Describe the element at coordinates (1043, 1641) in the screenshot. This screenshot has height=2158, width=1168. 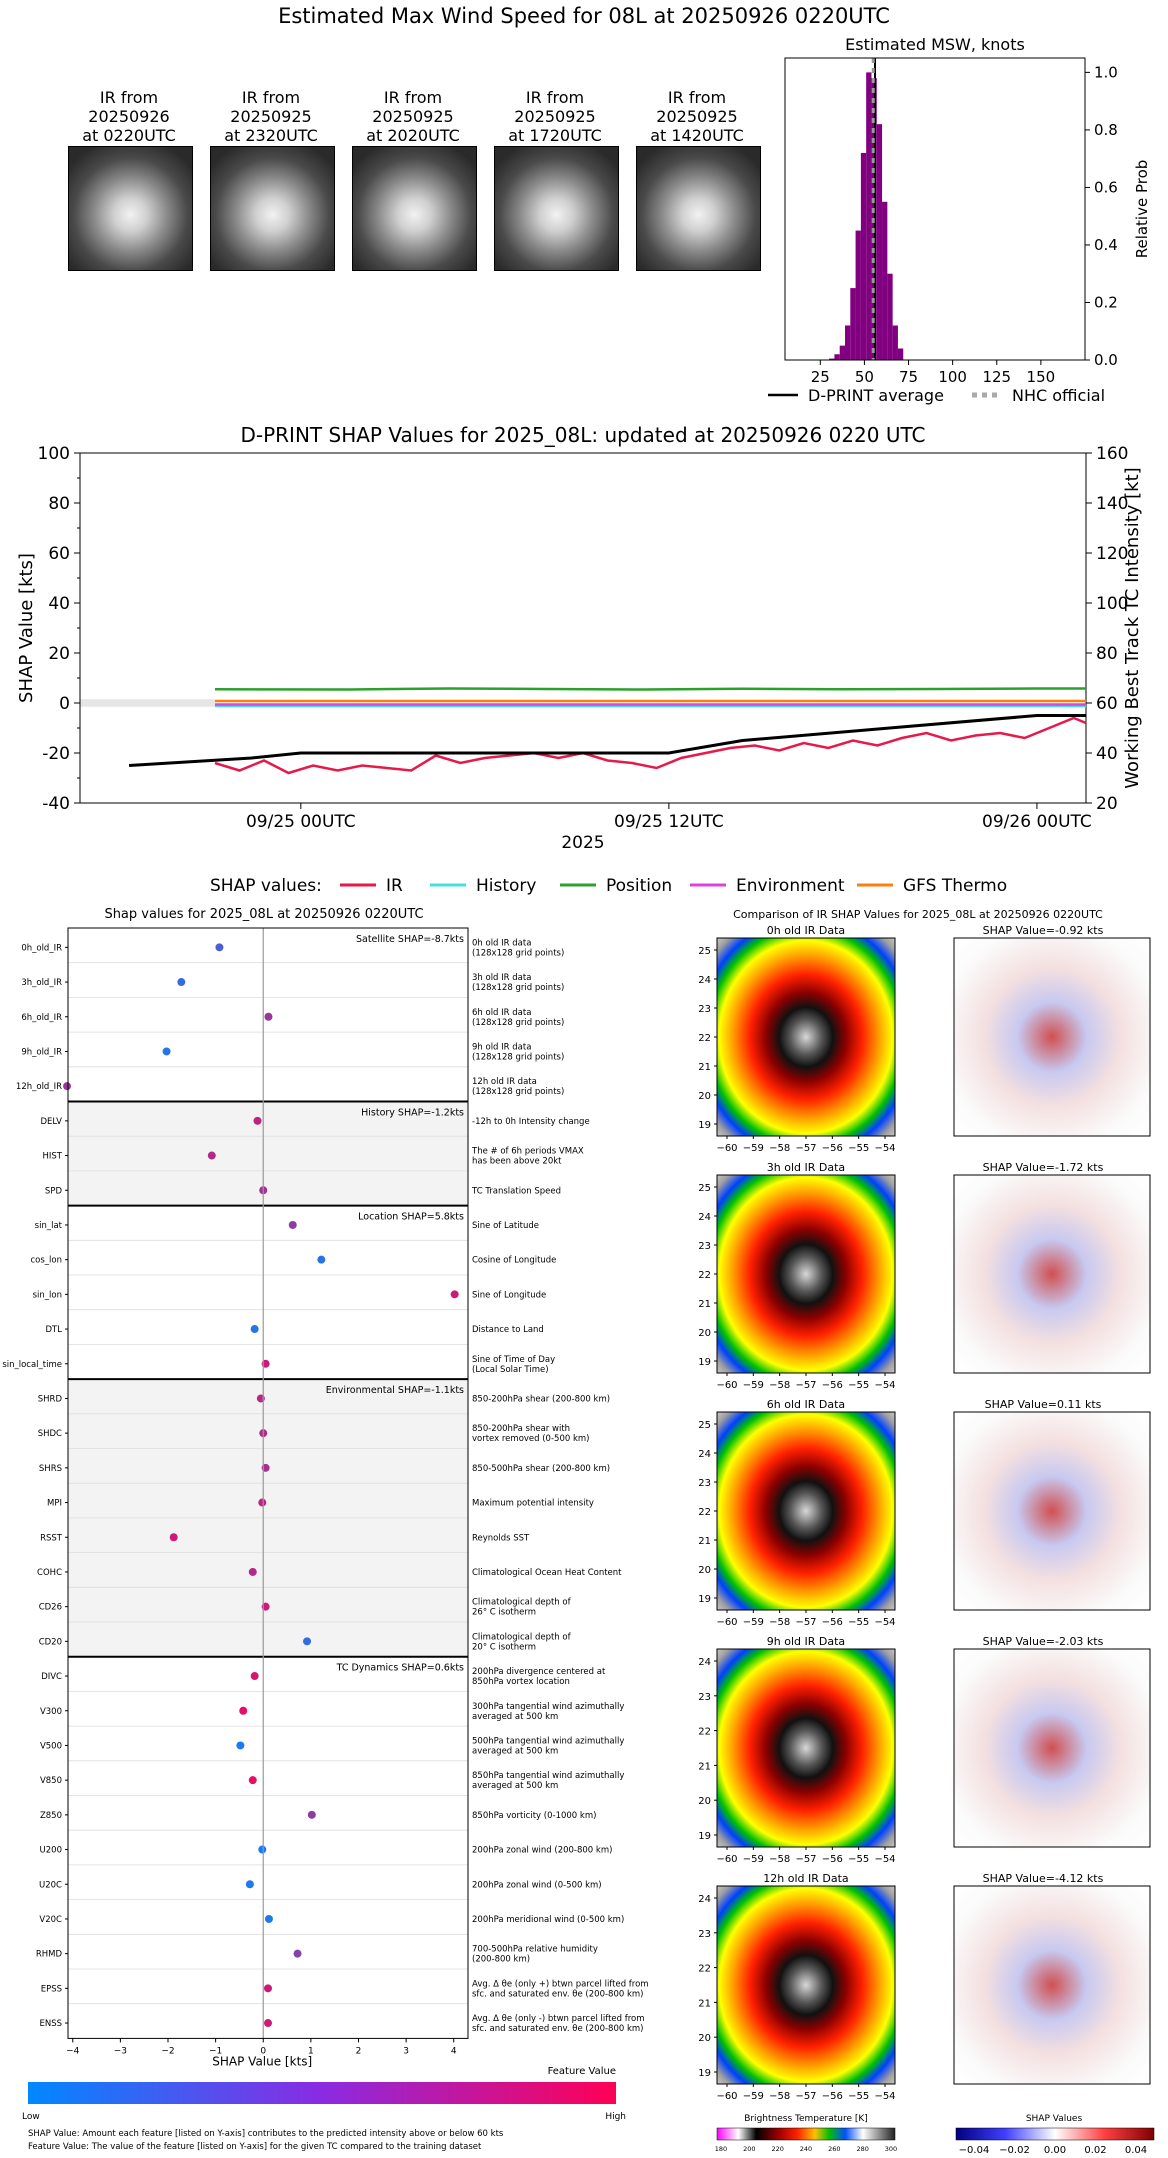
I see `shap-panel-title: SHAP Value=-2.03 kts` at that location.